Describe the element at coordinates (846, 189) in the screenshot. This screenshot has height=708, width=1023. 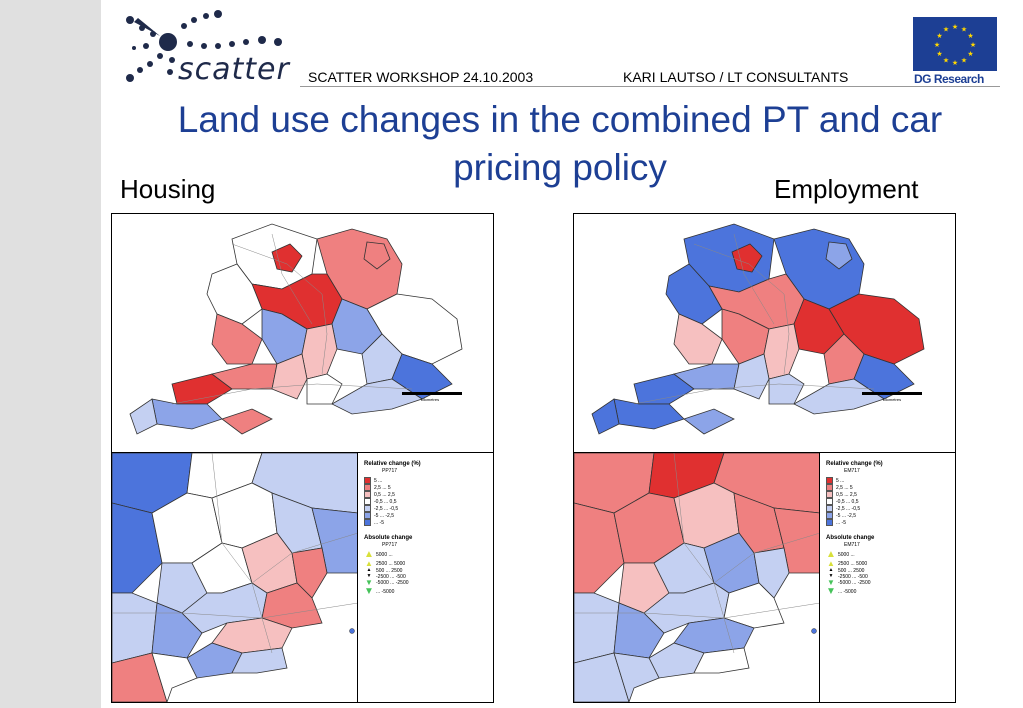
I see `employment-label: Employment` at that location.